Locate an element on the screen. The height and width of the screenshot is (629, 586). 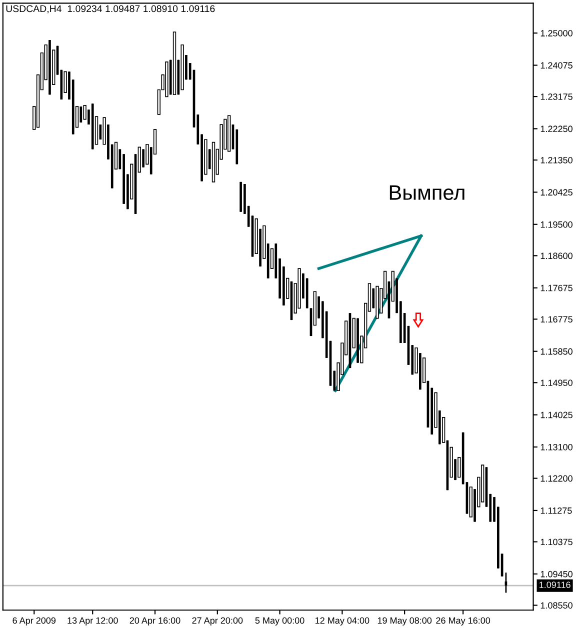
x-tick-label: 27 Apr 20:00 is located at coordinates (217, 621).